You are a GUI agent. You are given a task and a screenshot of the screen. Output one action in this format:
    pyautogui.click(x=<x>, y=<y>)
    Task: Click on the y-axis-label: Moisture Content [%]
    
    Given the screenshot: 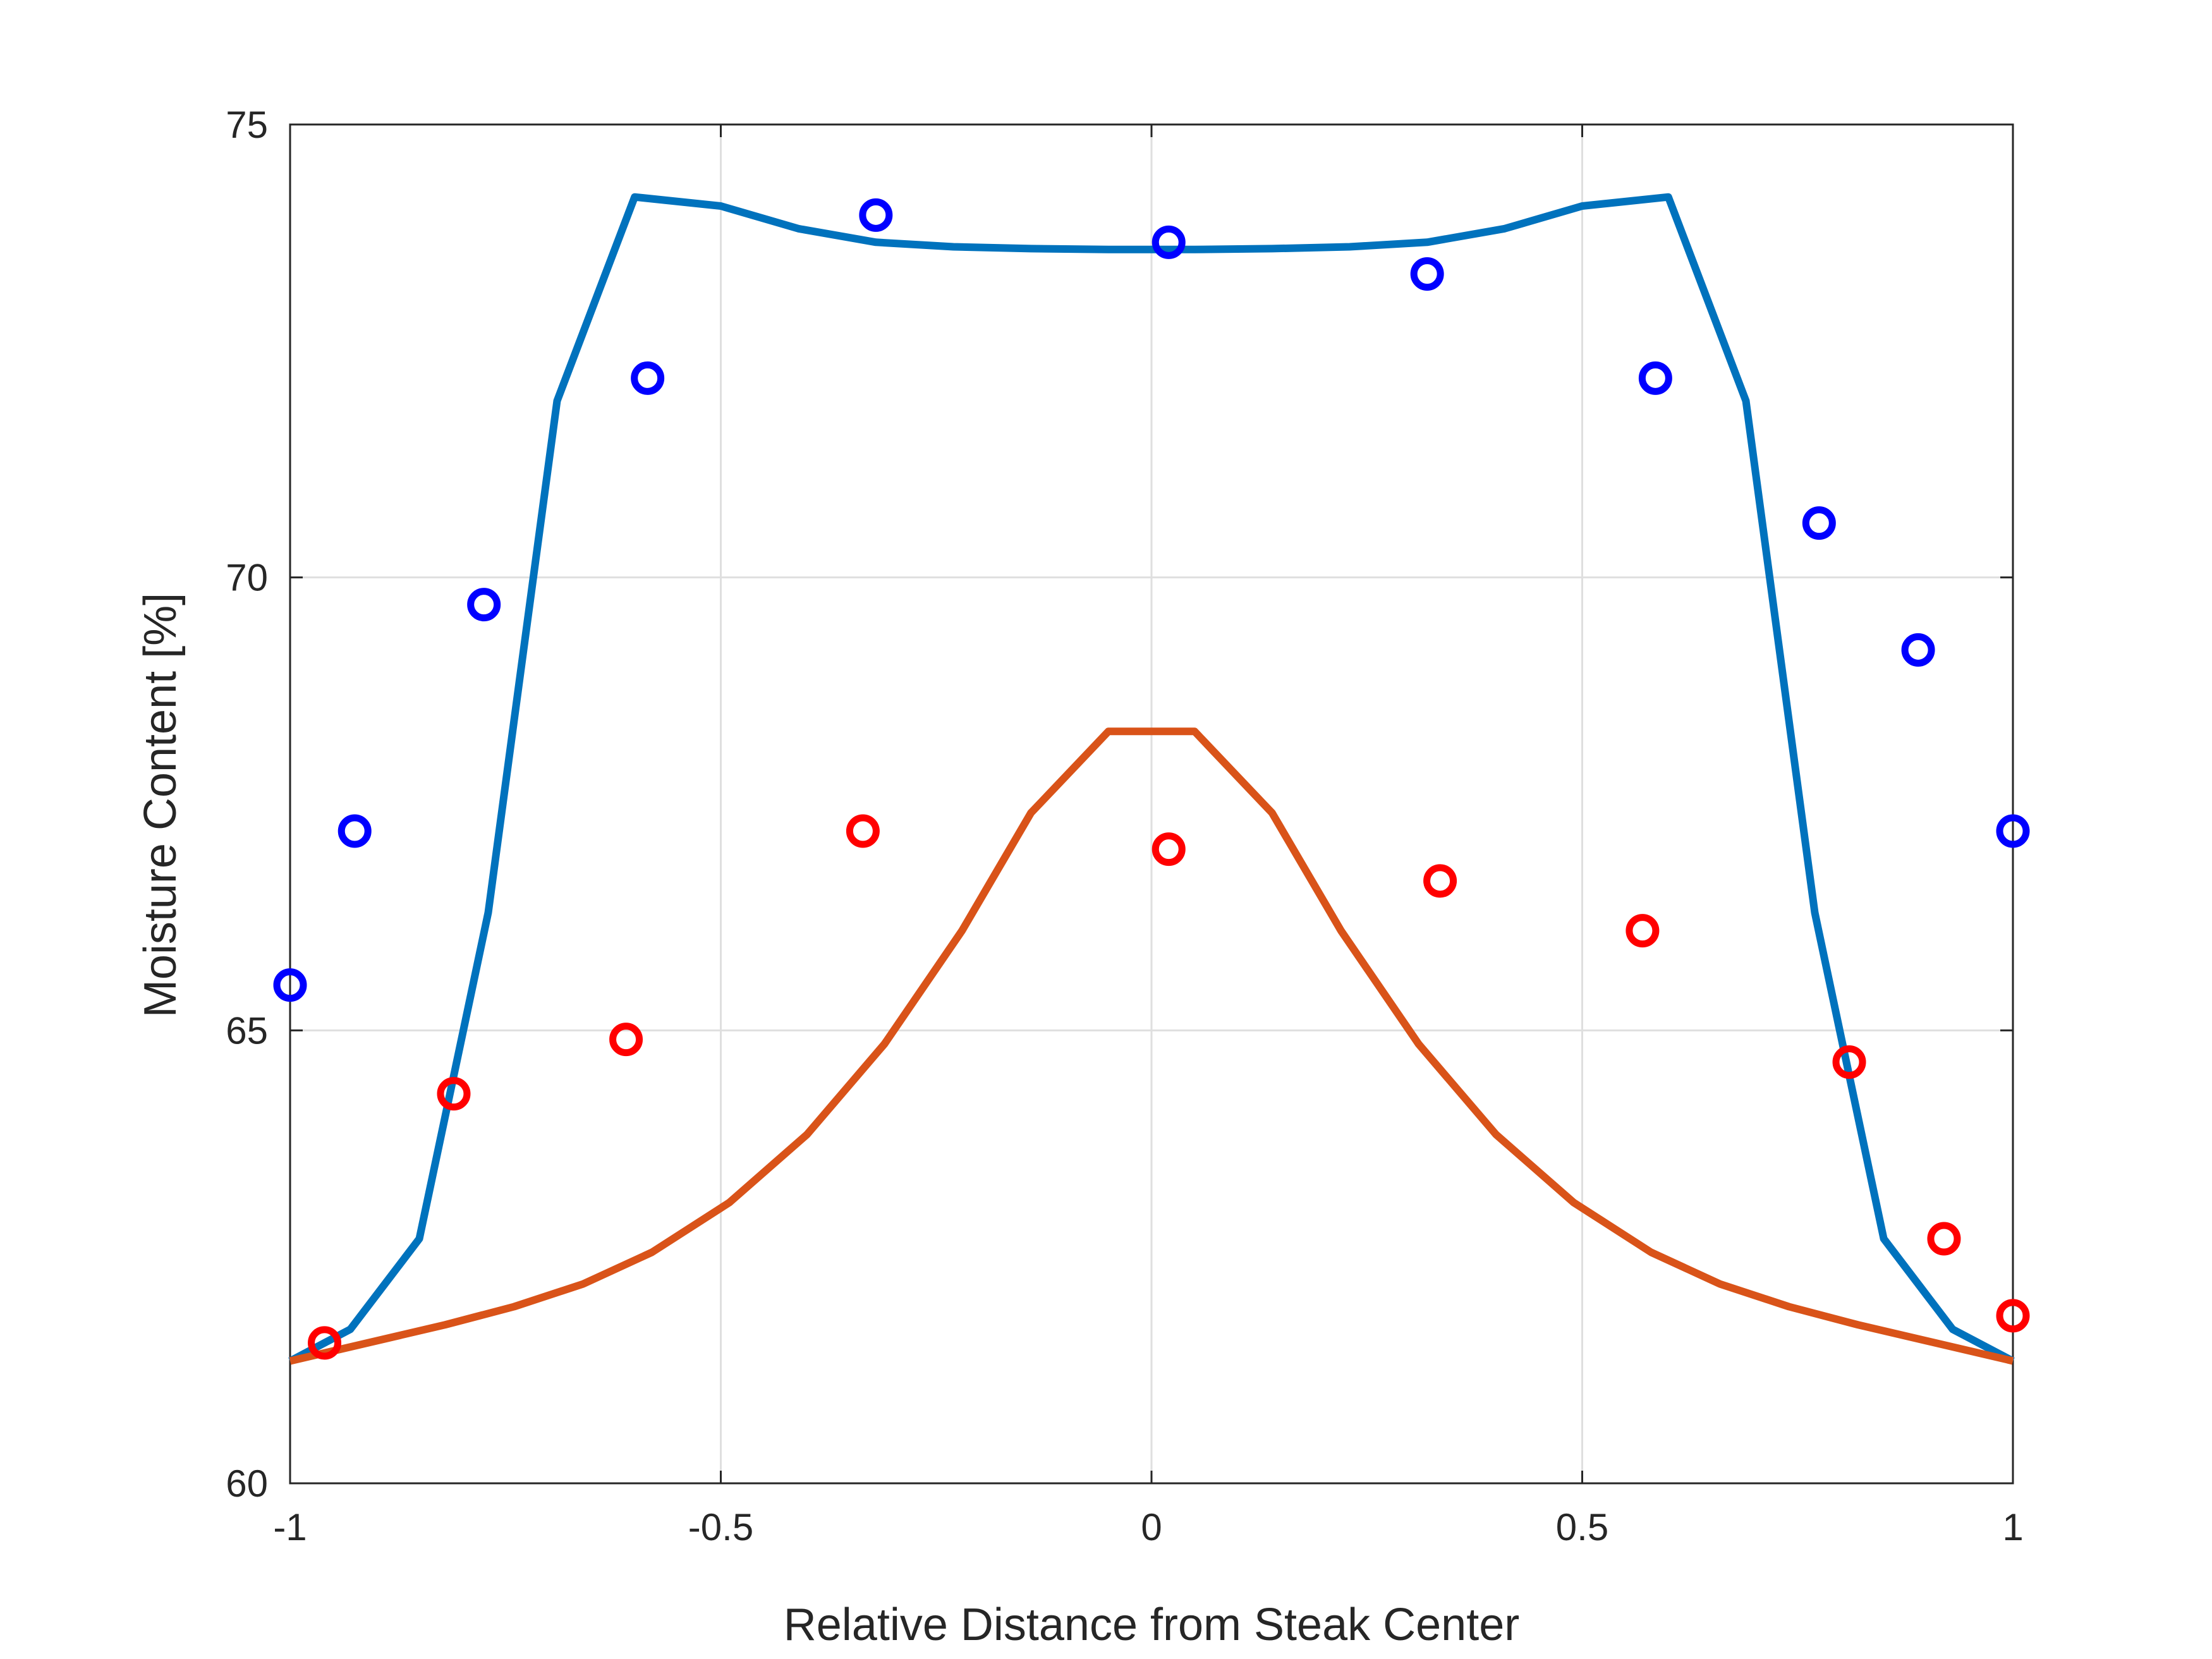 What is the action you would take?
    pyautogui.click(x=160, y=805)
    